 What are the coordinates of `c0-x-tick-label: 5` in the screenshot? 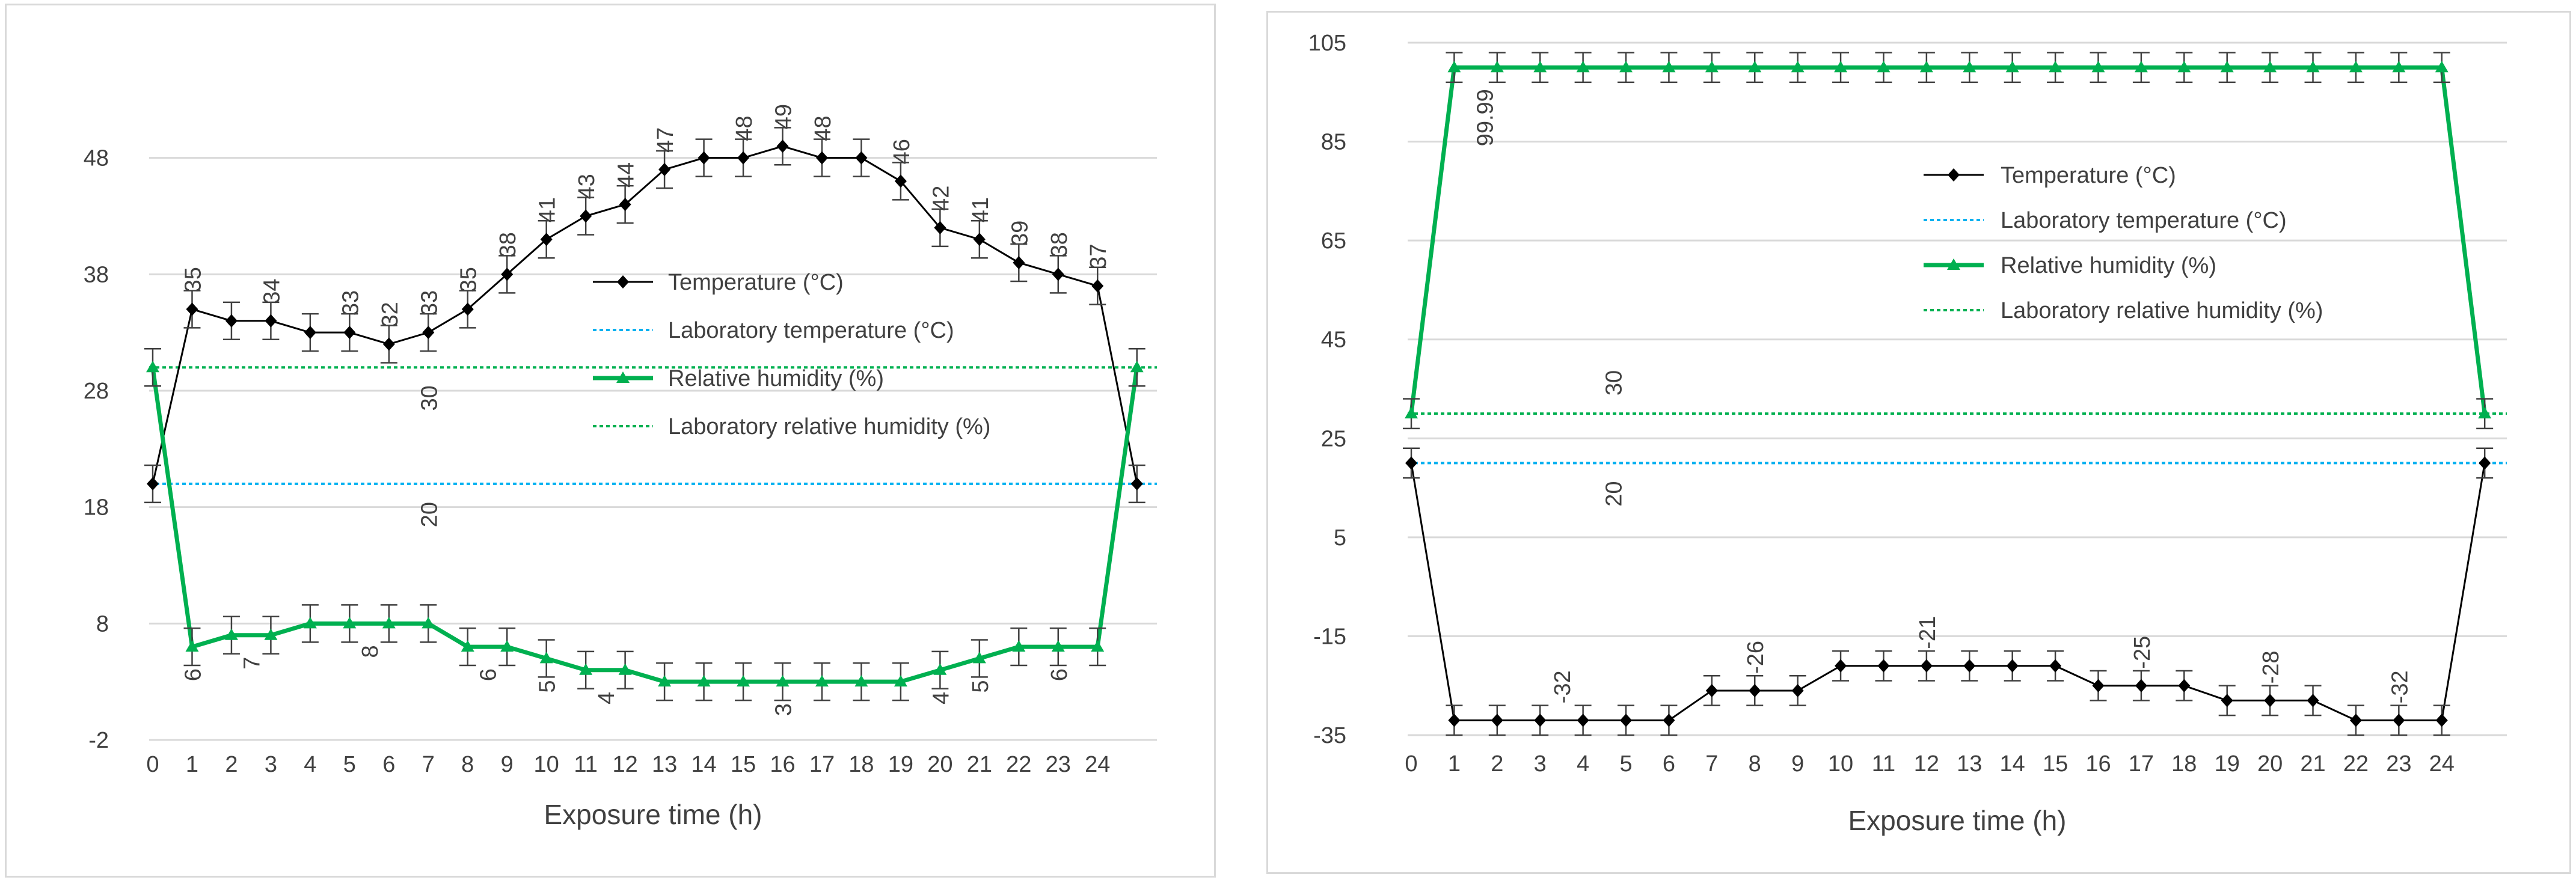 It's located at (349, 765).